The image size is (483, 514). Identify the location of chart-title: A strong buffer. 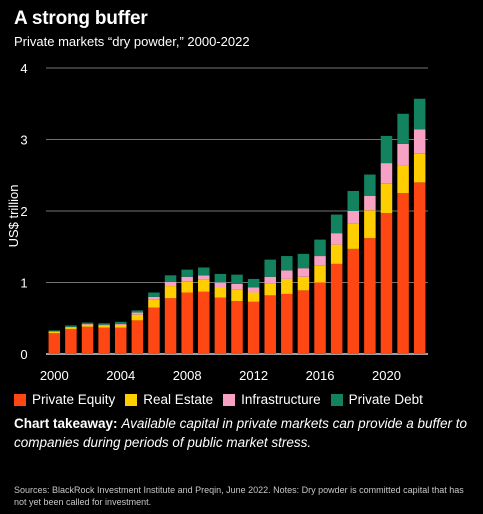
(81, 18).